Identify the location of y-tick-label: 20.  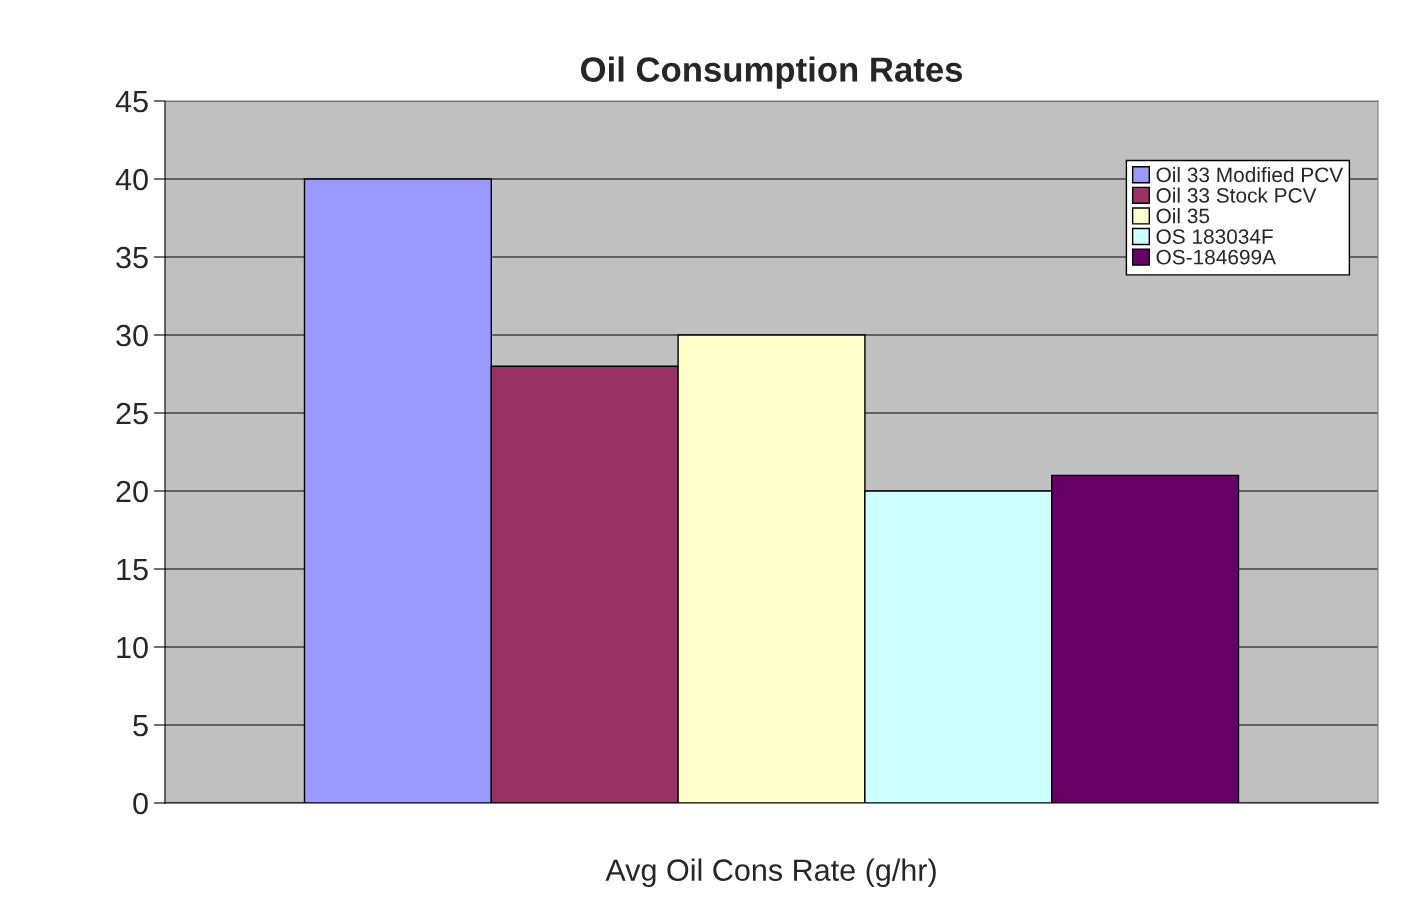
(132, 491).